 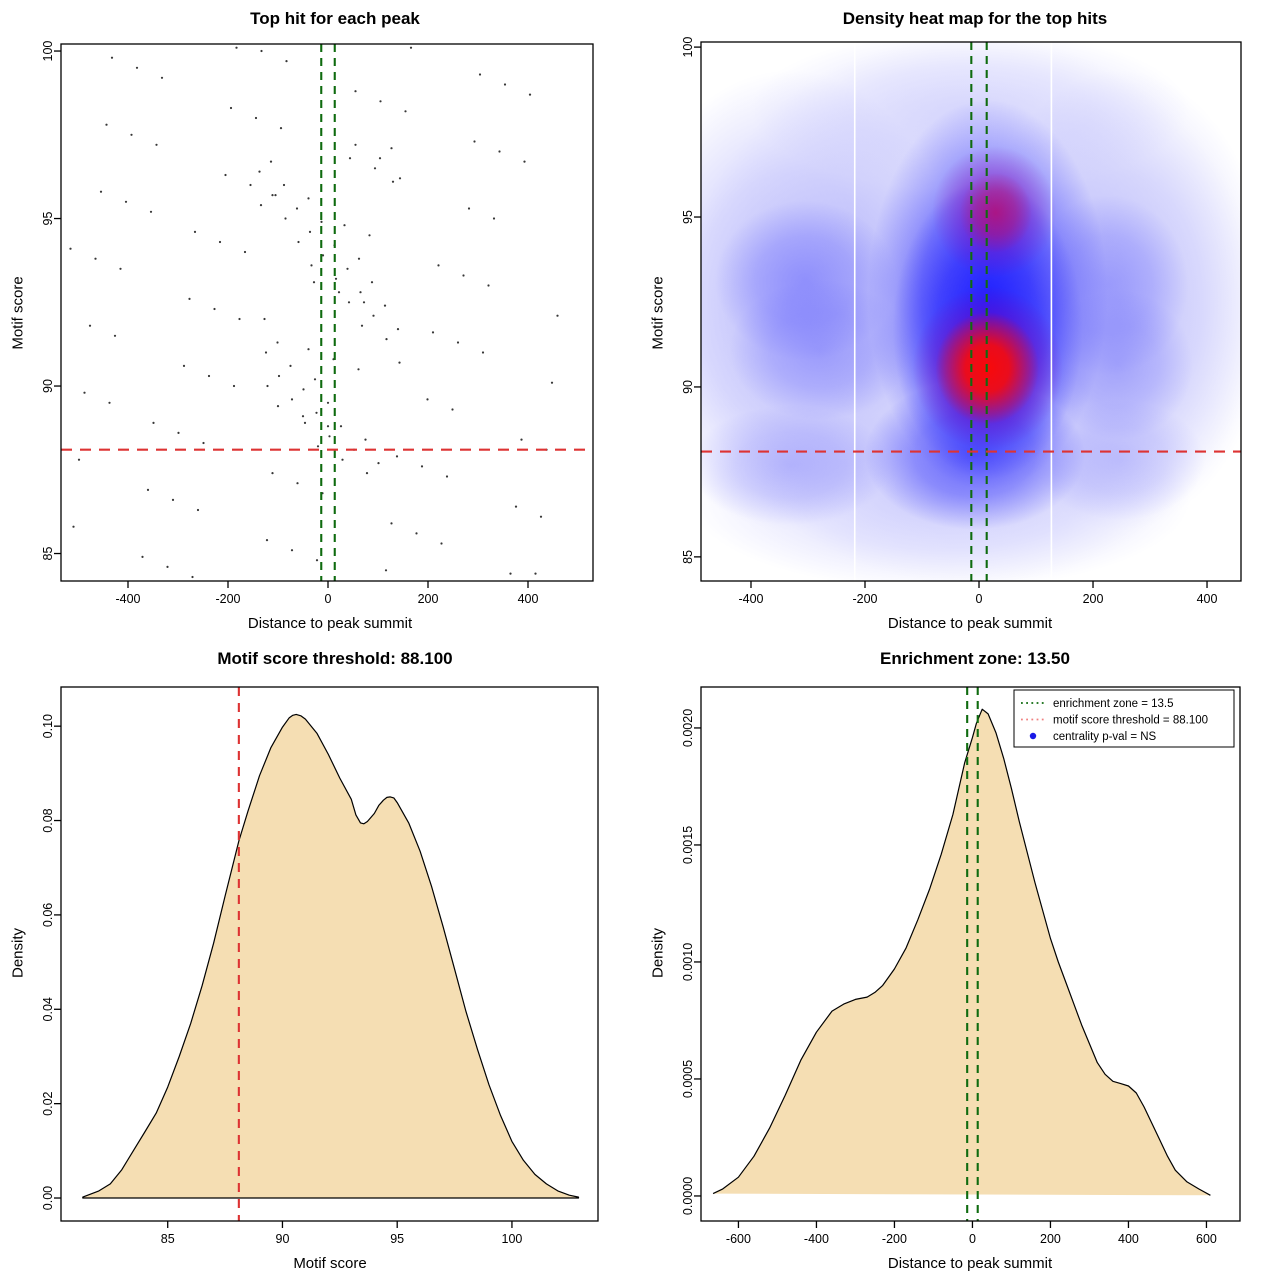 What do you see at coordinates (1105, 737) in the screenshot?
I see `legend-label: centrality p-val = NS` at bounding box center [1105, 737].